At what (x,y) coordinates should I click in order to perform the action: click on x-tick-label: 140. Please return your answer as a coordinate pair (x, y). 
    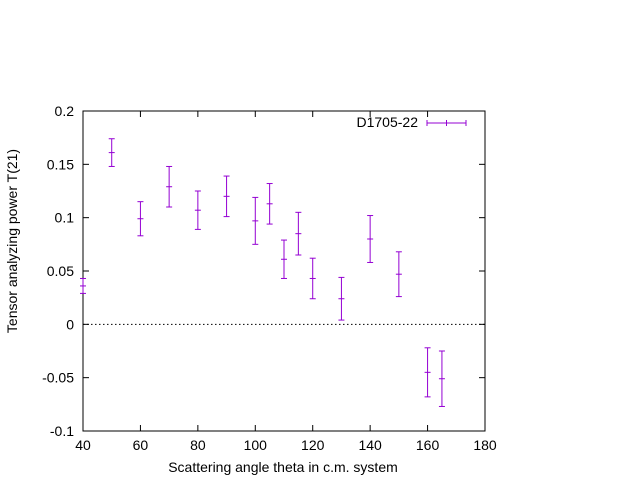
    Looking at the image, I should click on (370, 445).